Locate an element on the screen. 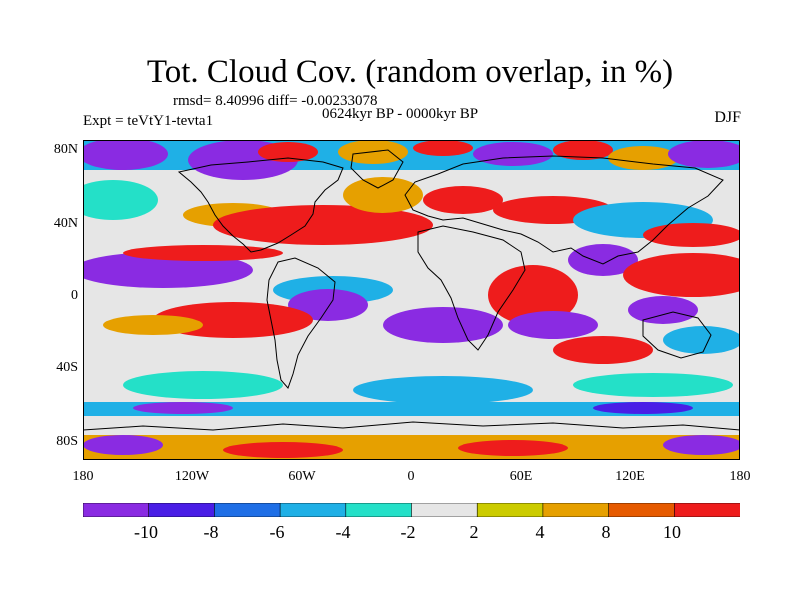 The image size is (800, 600). colorbar-label: -6 is located at coordinates (277, 532).